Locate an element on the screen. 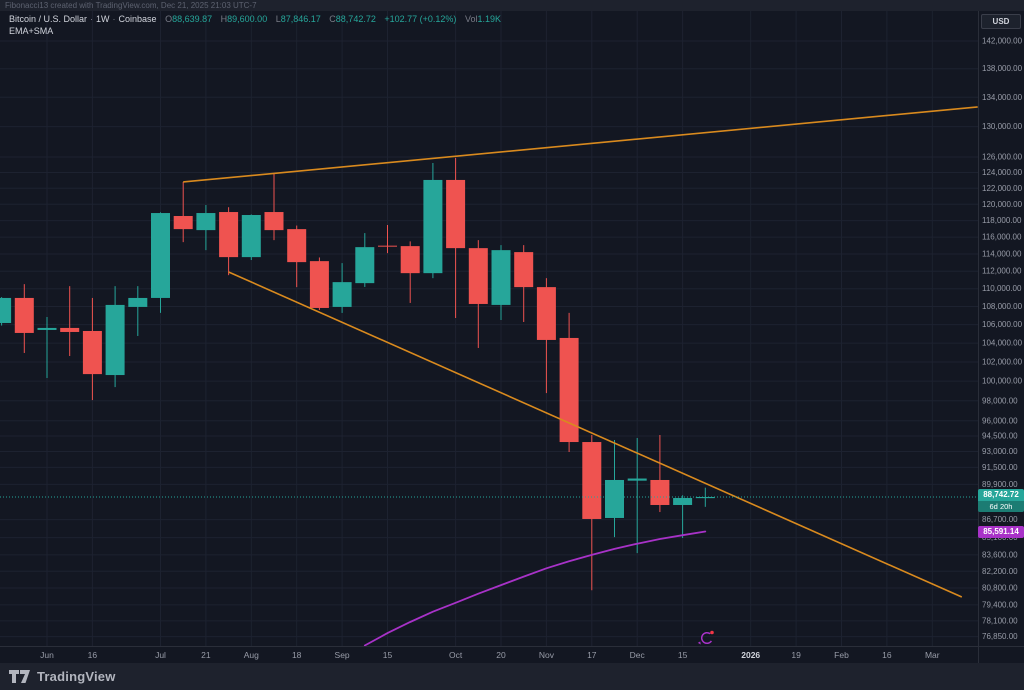  time-tick-label: 18 is located at coordinates (297, 655).